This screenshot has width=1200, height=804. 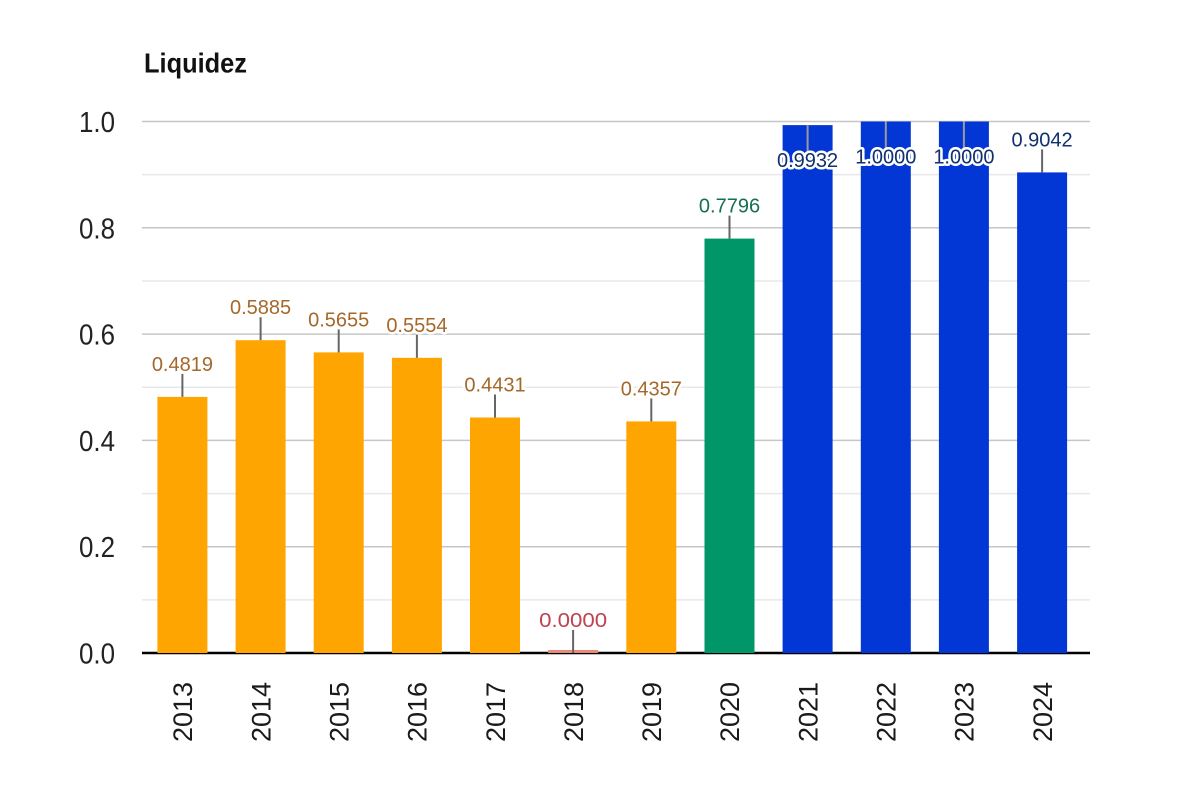 I want to click on svg-text: 2022, so click(x=887, y=712).